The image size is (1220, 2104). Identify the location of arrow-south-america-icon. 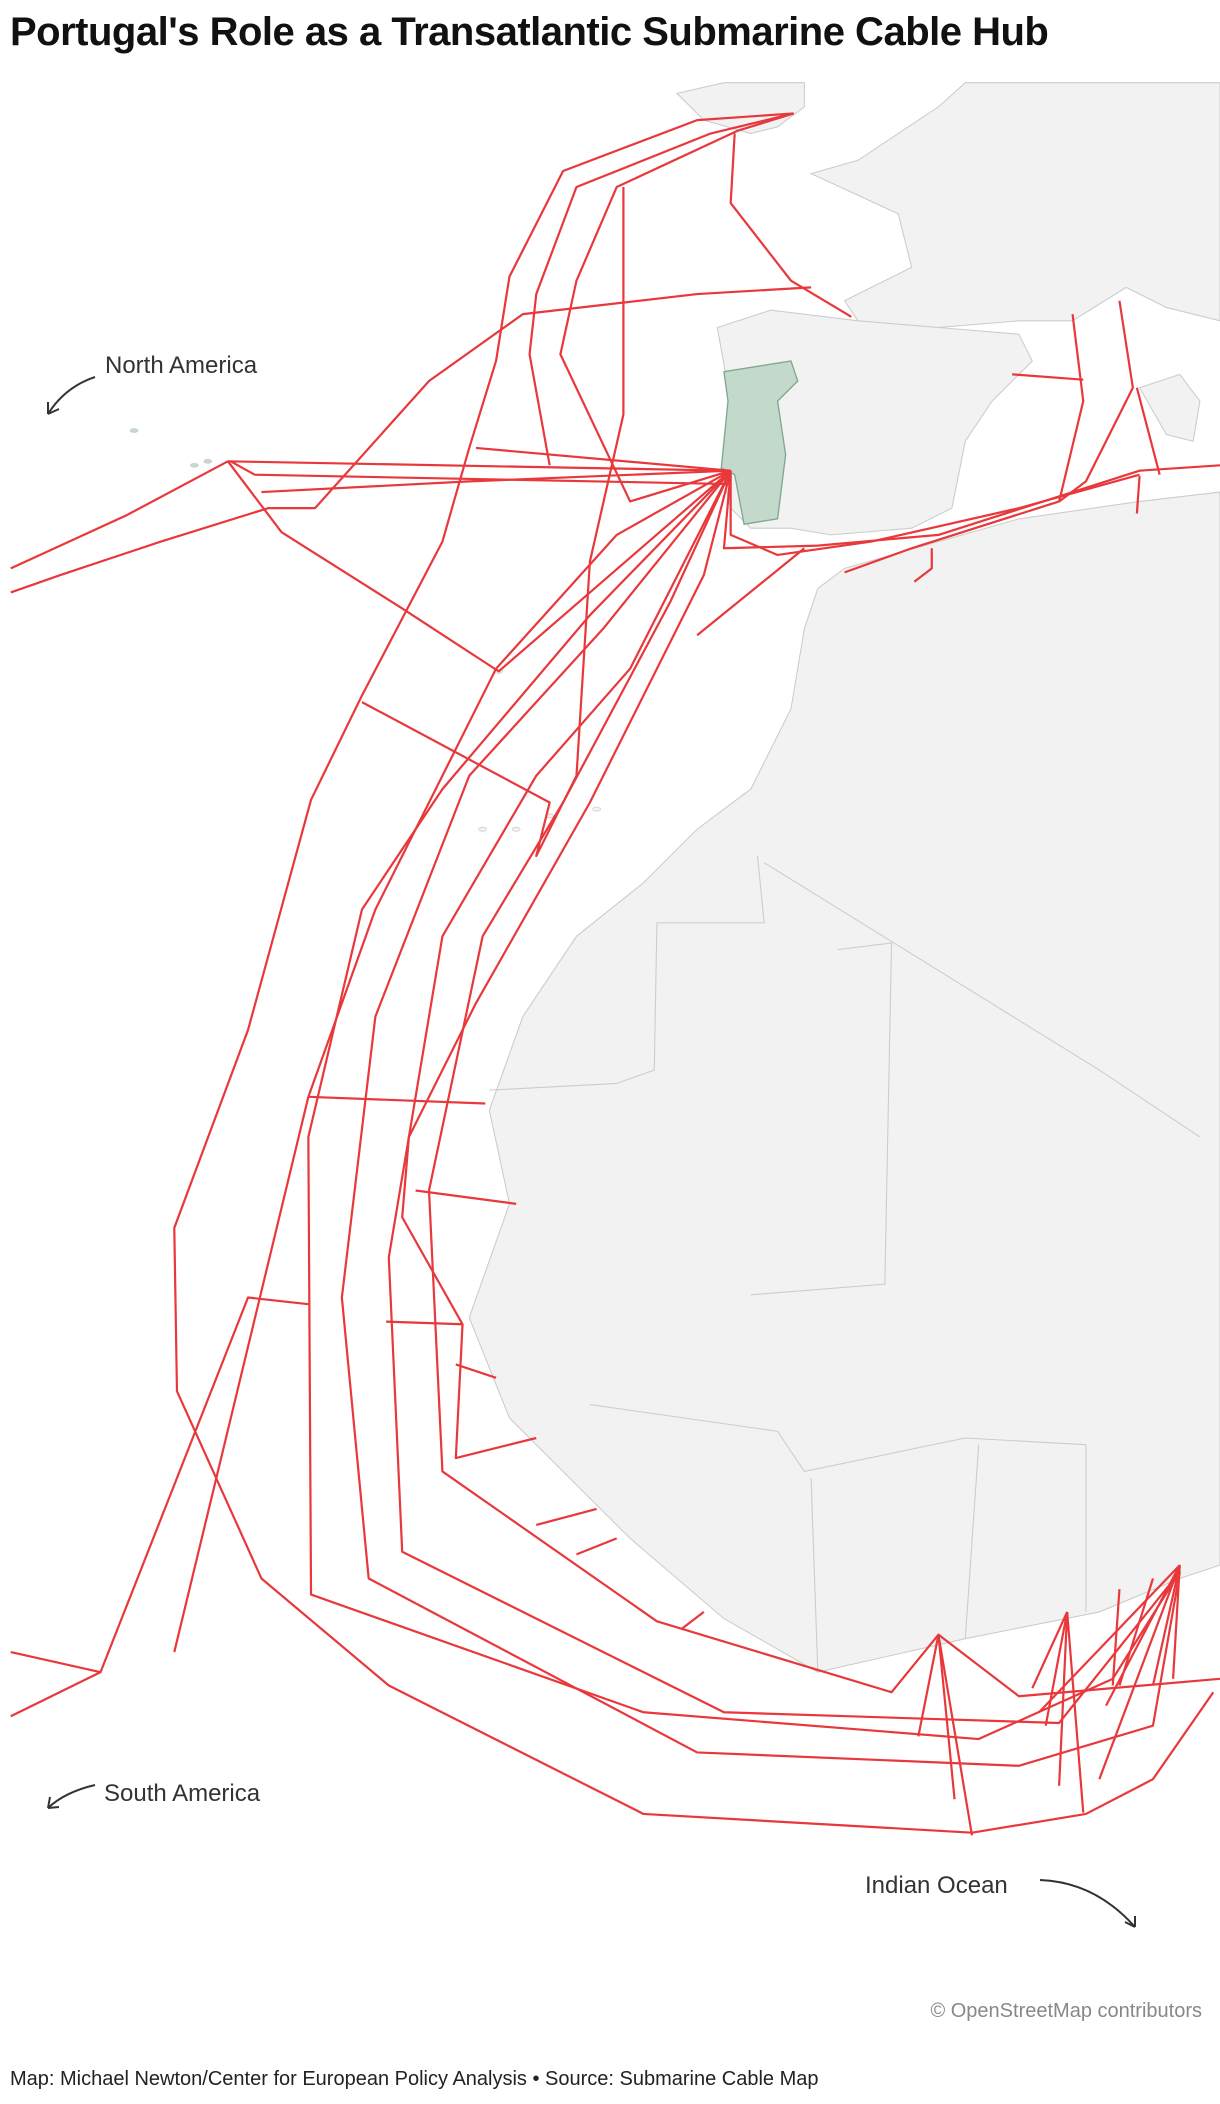
(71, 1796).